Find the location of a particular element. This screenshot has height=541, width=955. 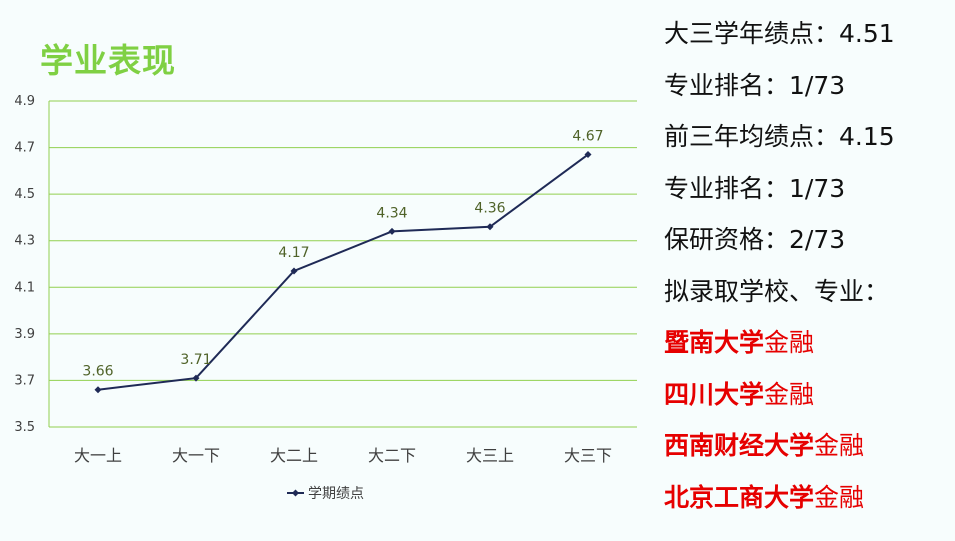

y-tick-label: 4.5 is located at coordinates (24, 194).